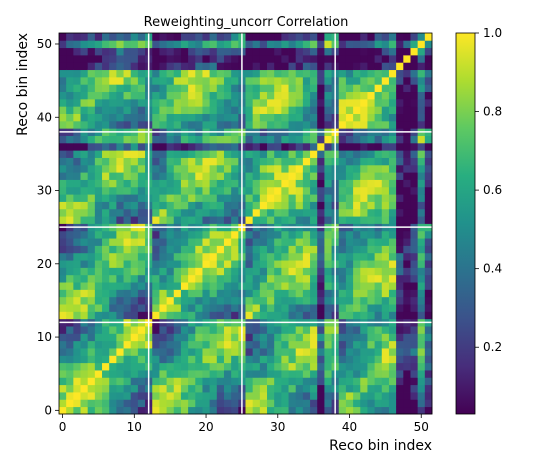  What do you see at coordinates (349, 427) in the screenshot?
I see `x-tick-label: 40` at bounding box center [349, 427].